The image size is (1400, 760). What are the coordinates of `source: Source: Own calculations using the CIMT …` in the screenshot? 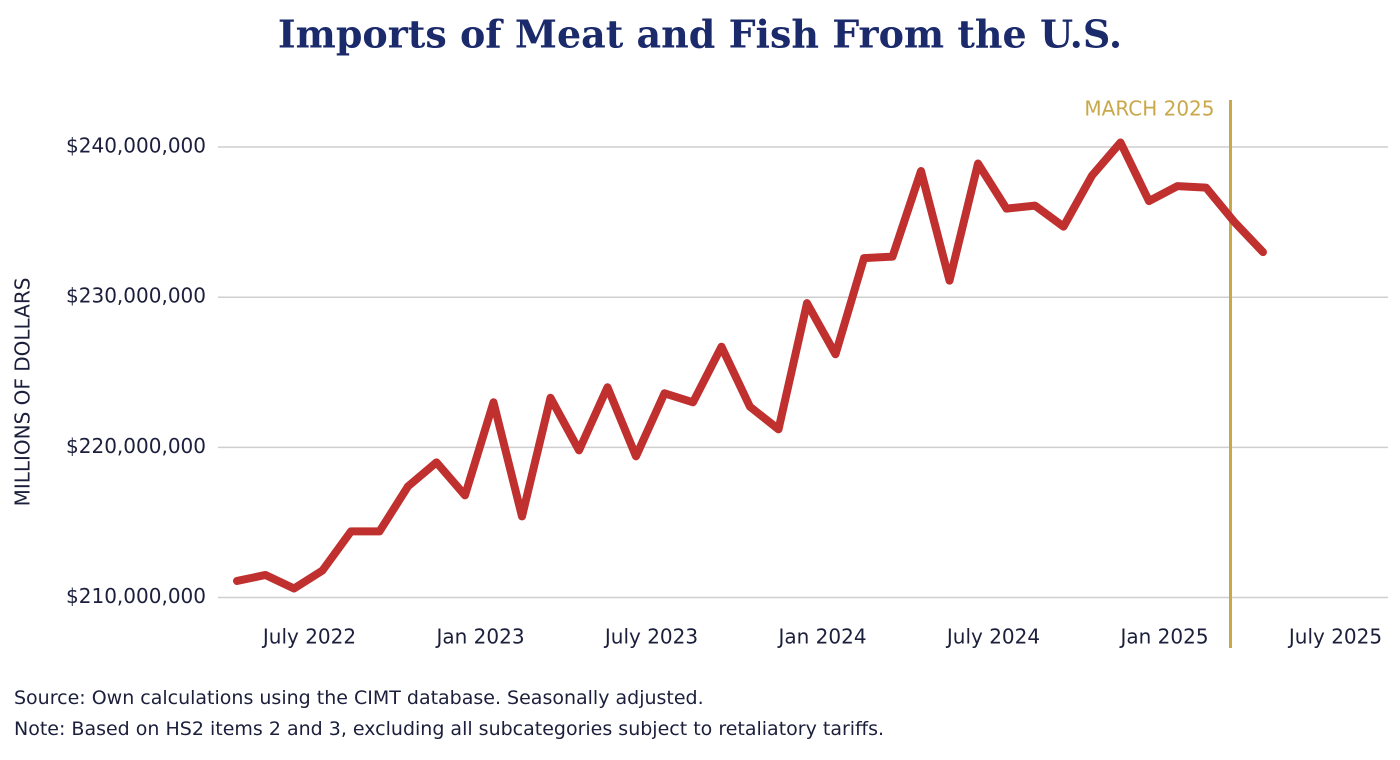 It's located at (359, 698).